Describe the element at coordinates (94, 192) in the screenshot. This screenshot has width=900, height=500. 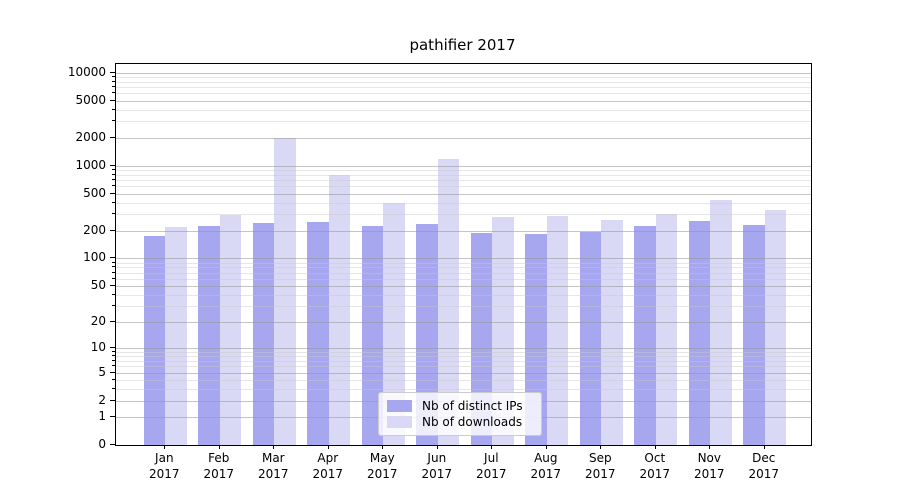
I see `y-tick-label: 500` at that location.